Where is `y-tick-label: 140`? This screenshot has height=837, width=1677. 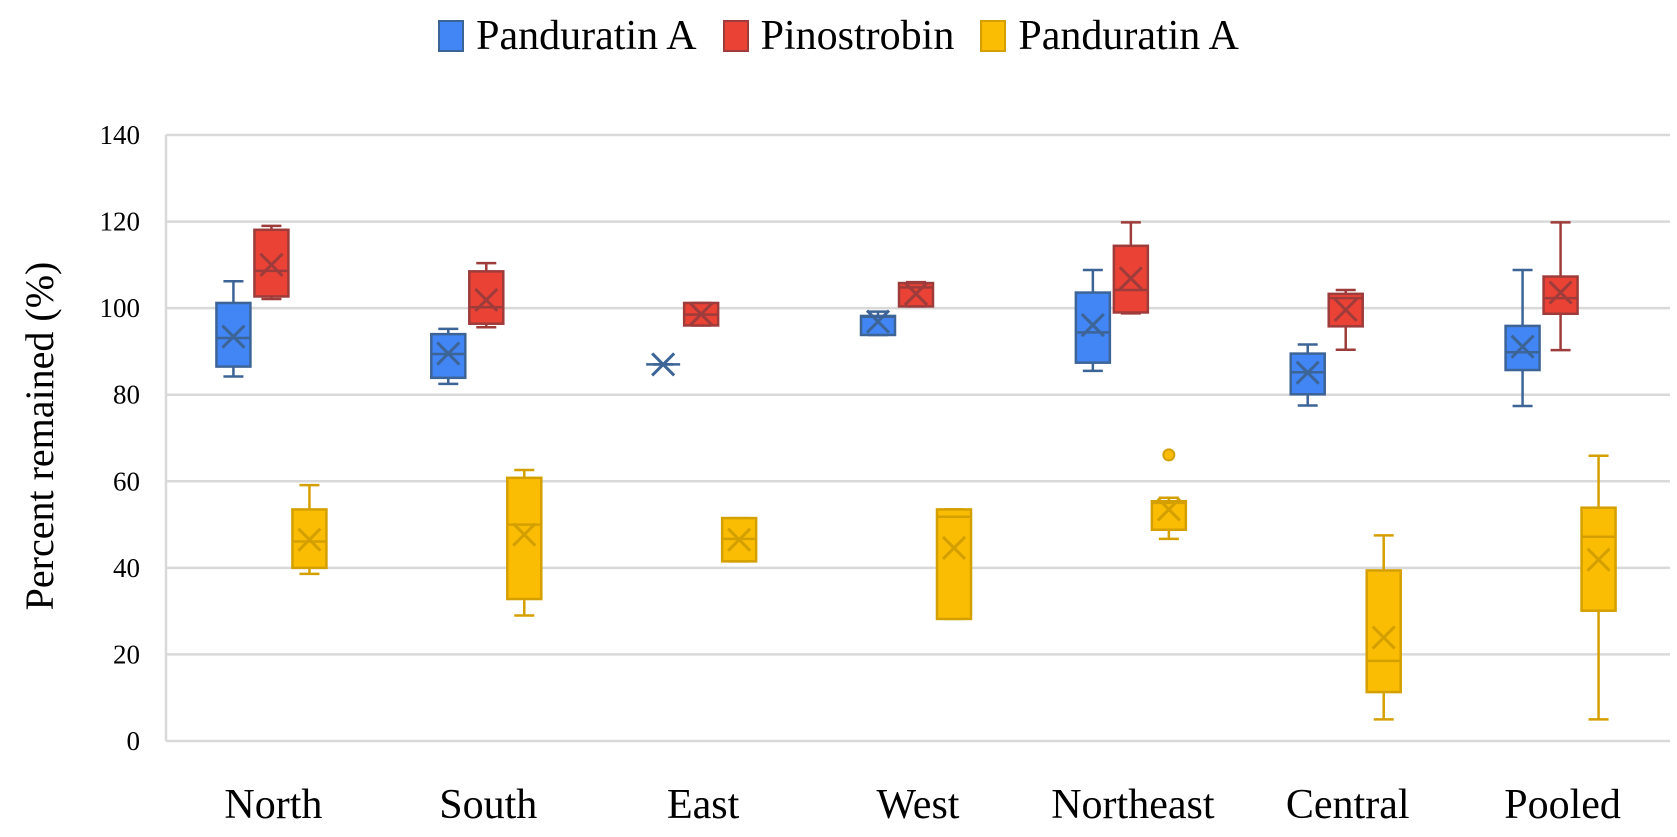
y-tick-label: 140 is located at coordinates (120, 135).